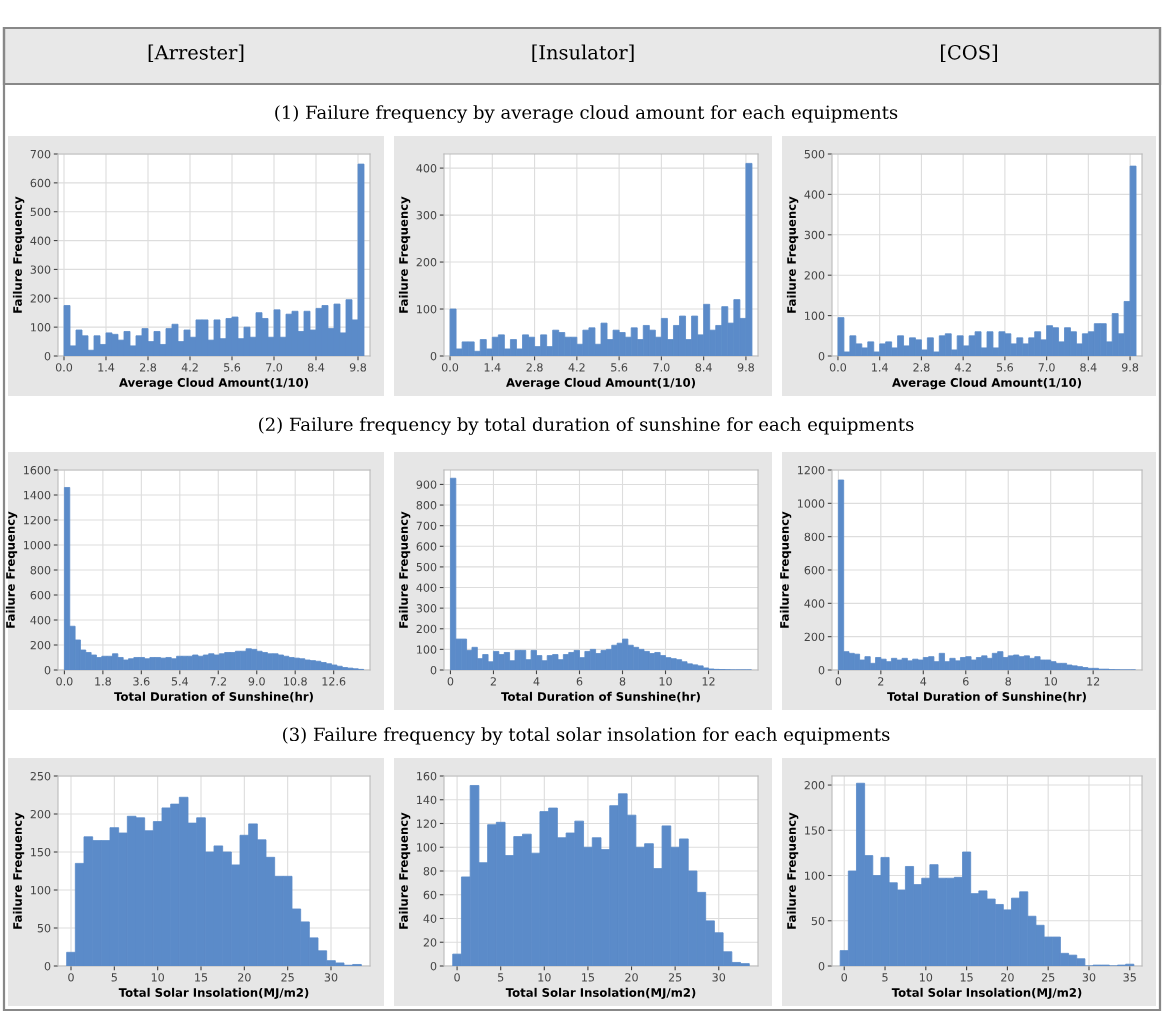  Describe the element at coordinates (586, 736) in the screenshot. I see `text: (3) Failure frequency by total solar insolation for each equipments` at that location.